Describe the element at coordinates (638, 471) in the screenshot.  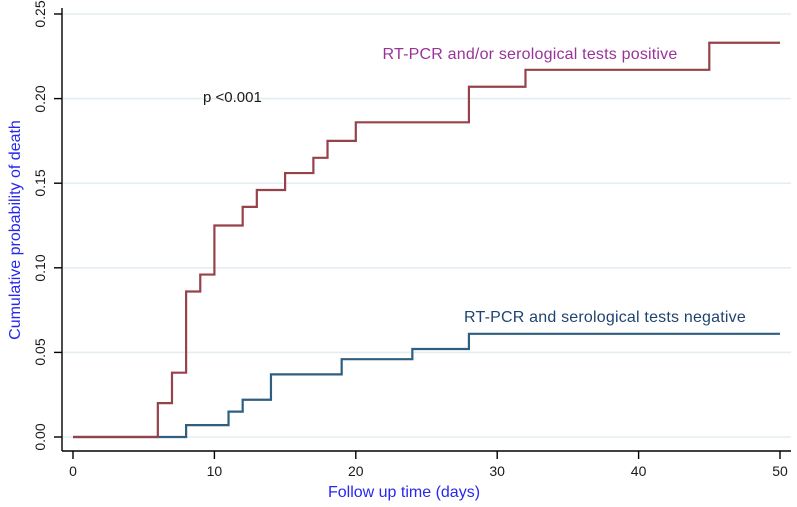
I see `x-tick-label: 40` at that location.